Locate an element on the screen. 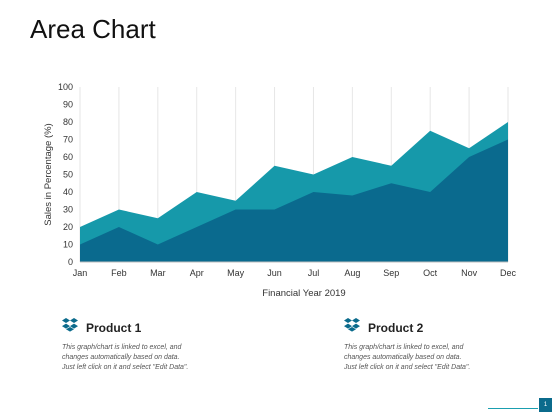 Image resolution: width=560 pixels, height=420 pixels. x-tick-label: Dec is located at coordinates (508, 273).